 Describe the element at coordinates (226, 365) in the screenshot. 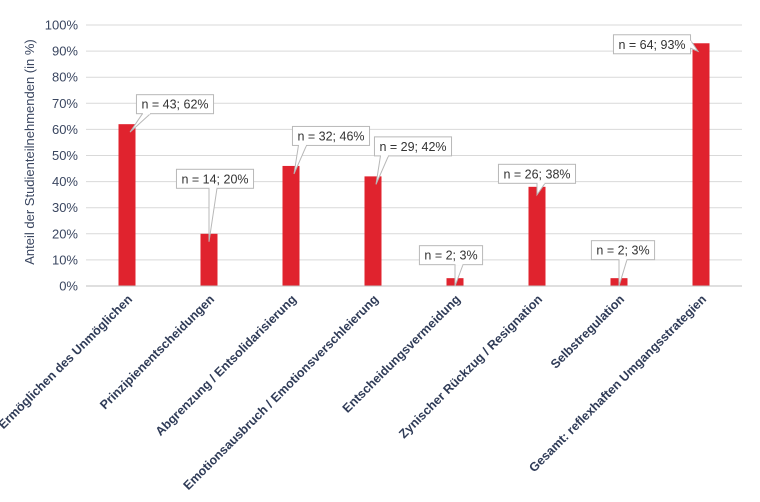

I see `x-category-label: Abgrenzung / Entsolidarisierung` at that location.